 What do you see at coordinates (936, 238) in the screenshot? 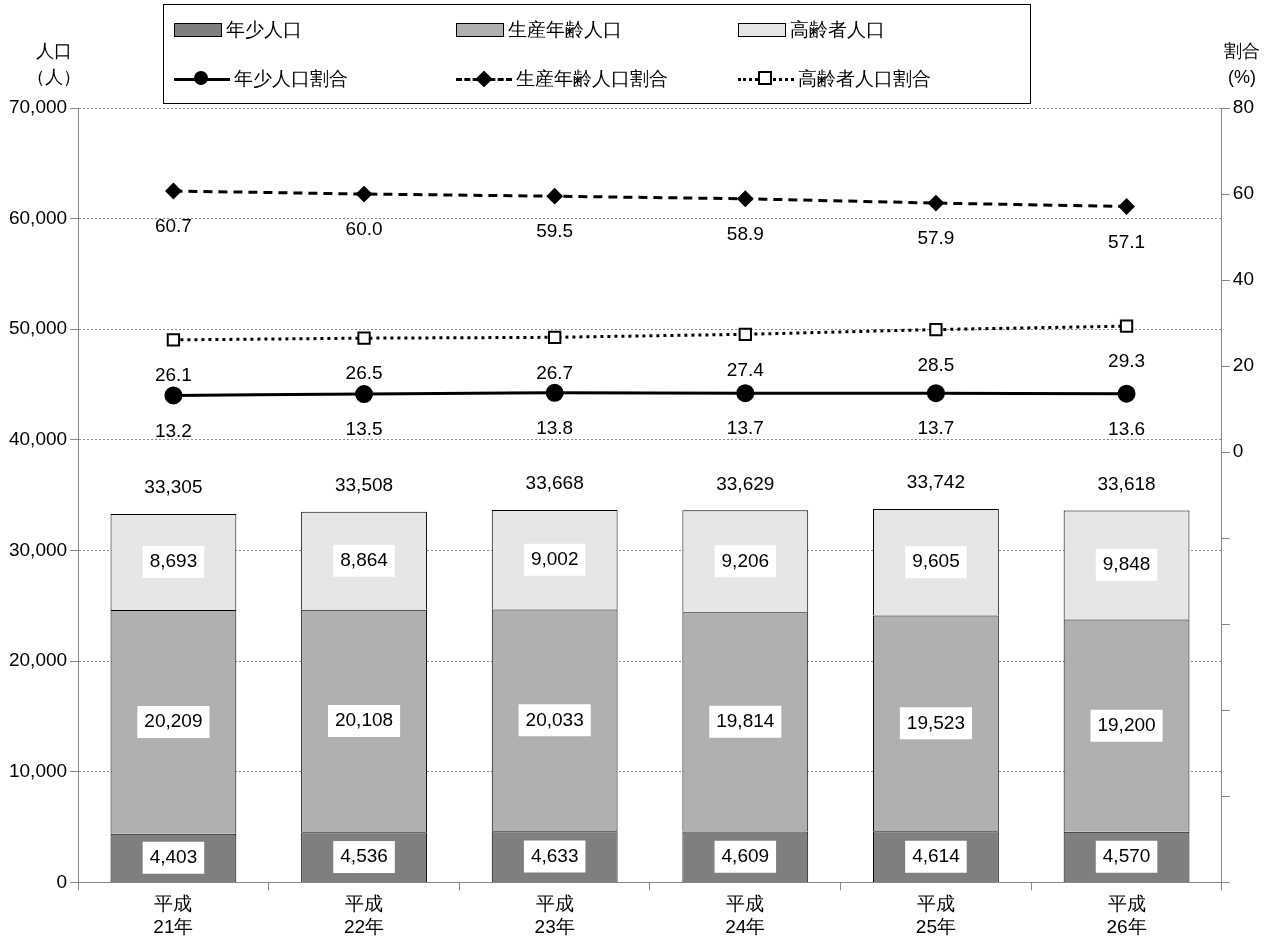
I see `data-label: 57.9` at bounding box center [936, 238].